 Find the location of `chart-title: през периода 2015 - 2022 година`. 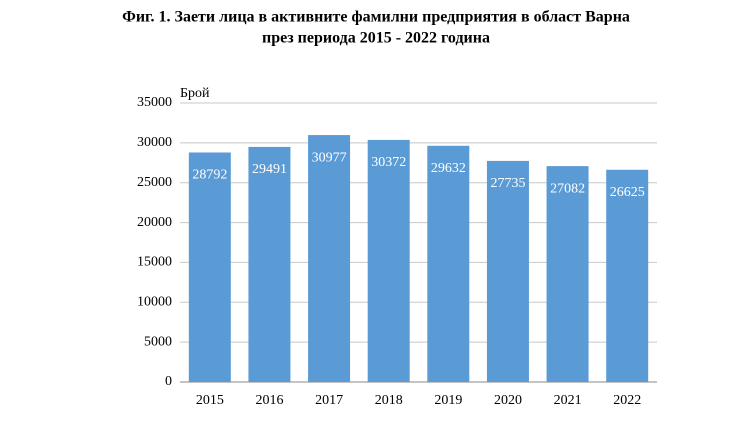

chart-title: през периода 2015 - 2022 година is located at coordinates (376, 38).